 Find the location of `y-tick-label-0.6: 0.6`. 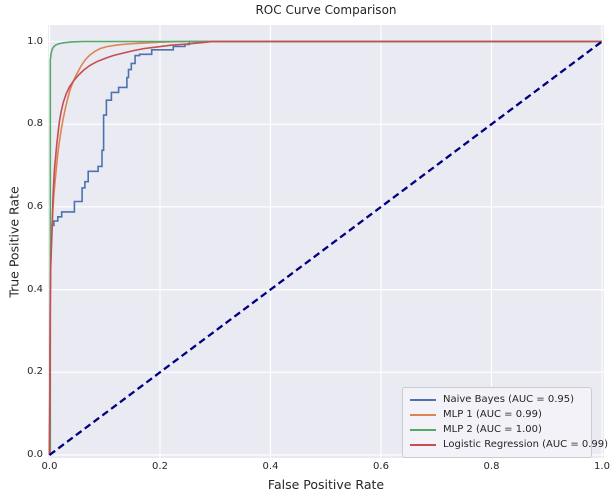

y-tick-label-0.6: 0.6 is located at coordinates (35, 206).